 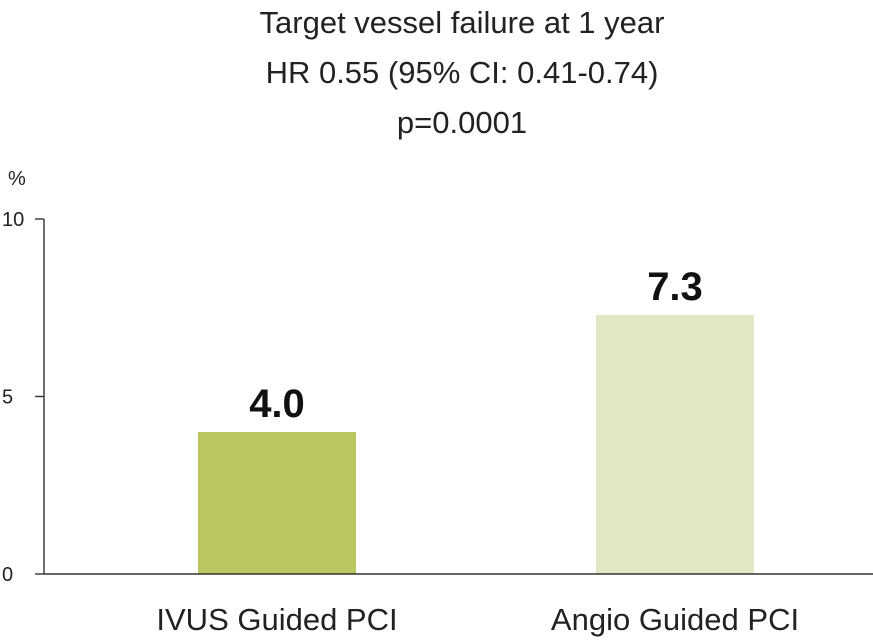 What do you see at coordinates (276, 619) in the screenshot?
I see `x-category-label: IVUS Guided PCI` at bounding box center [276, 619].